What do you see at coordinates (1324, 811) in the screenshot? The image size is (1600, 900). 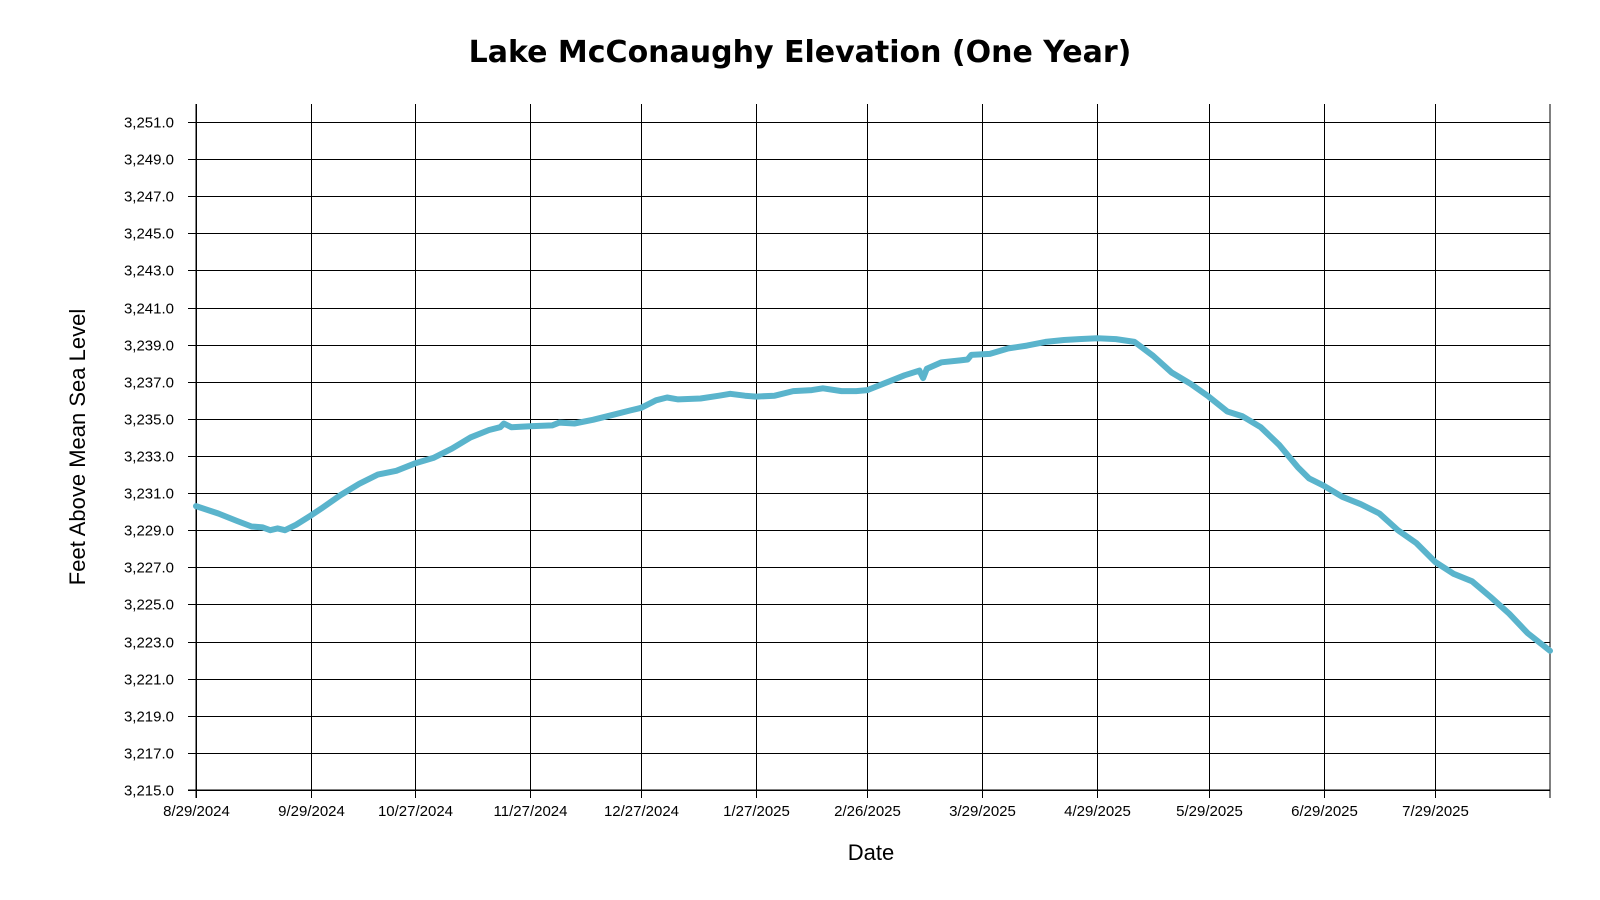 I see `x-tick-label: 6/29/2025` at bounding box center [1324, 811].